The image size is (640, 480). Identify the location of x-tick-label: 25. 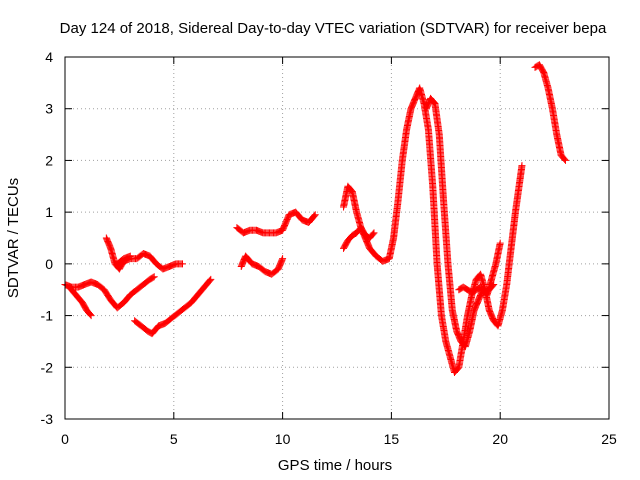
(609, 439).